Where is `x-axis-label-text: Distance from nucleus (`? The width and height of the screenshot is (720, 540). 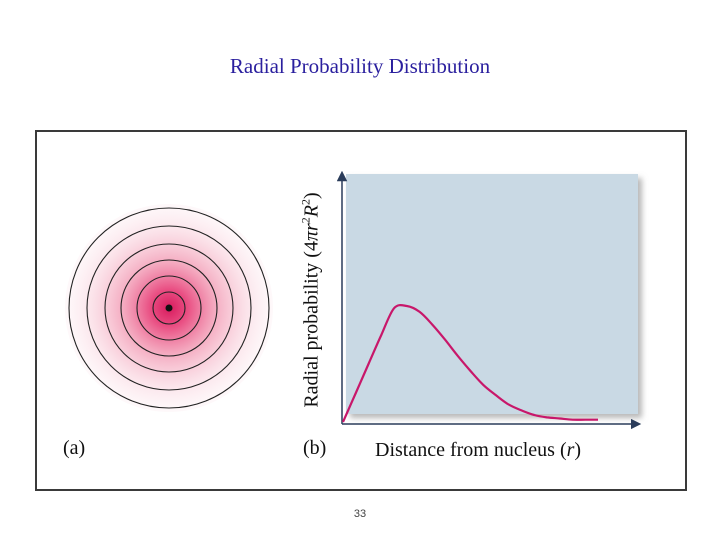 x-axis-label-text: Distance from nucleus ( is located at coordinates (471, 450).